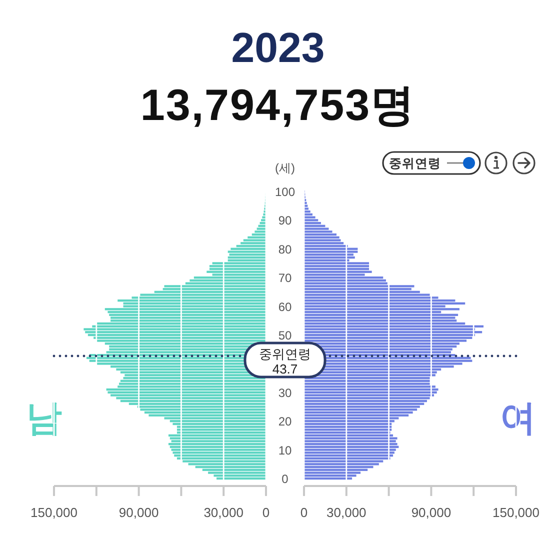 The image size is (556, 548). Describe the element at coordinates (285, 278) in the screenshot. I see `y-tick-label: 70` at that location.